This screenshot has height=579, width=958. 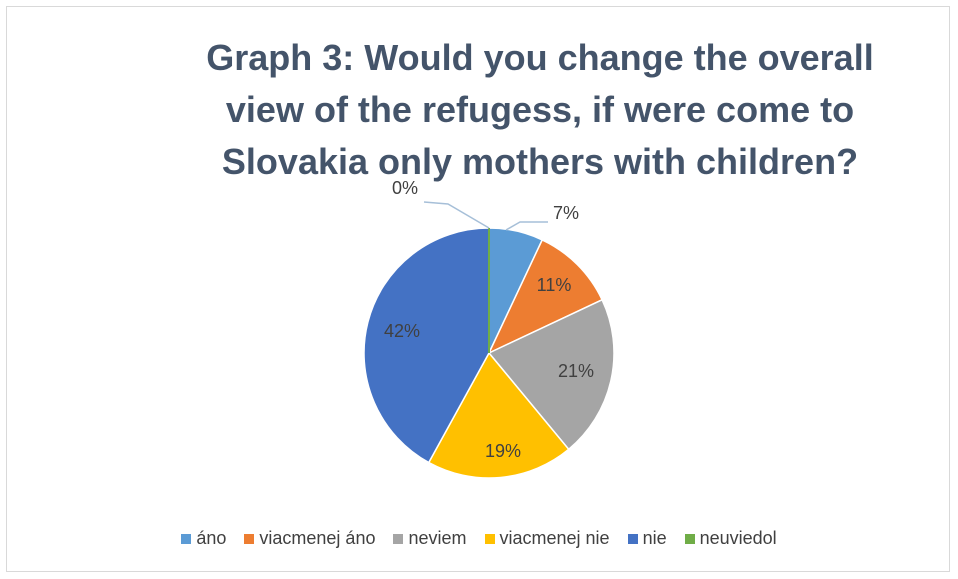 I want to click on legend-item: neuviedol, so click(x=730, y=538).